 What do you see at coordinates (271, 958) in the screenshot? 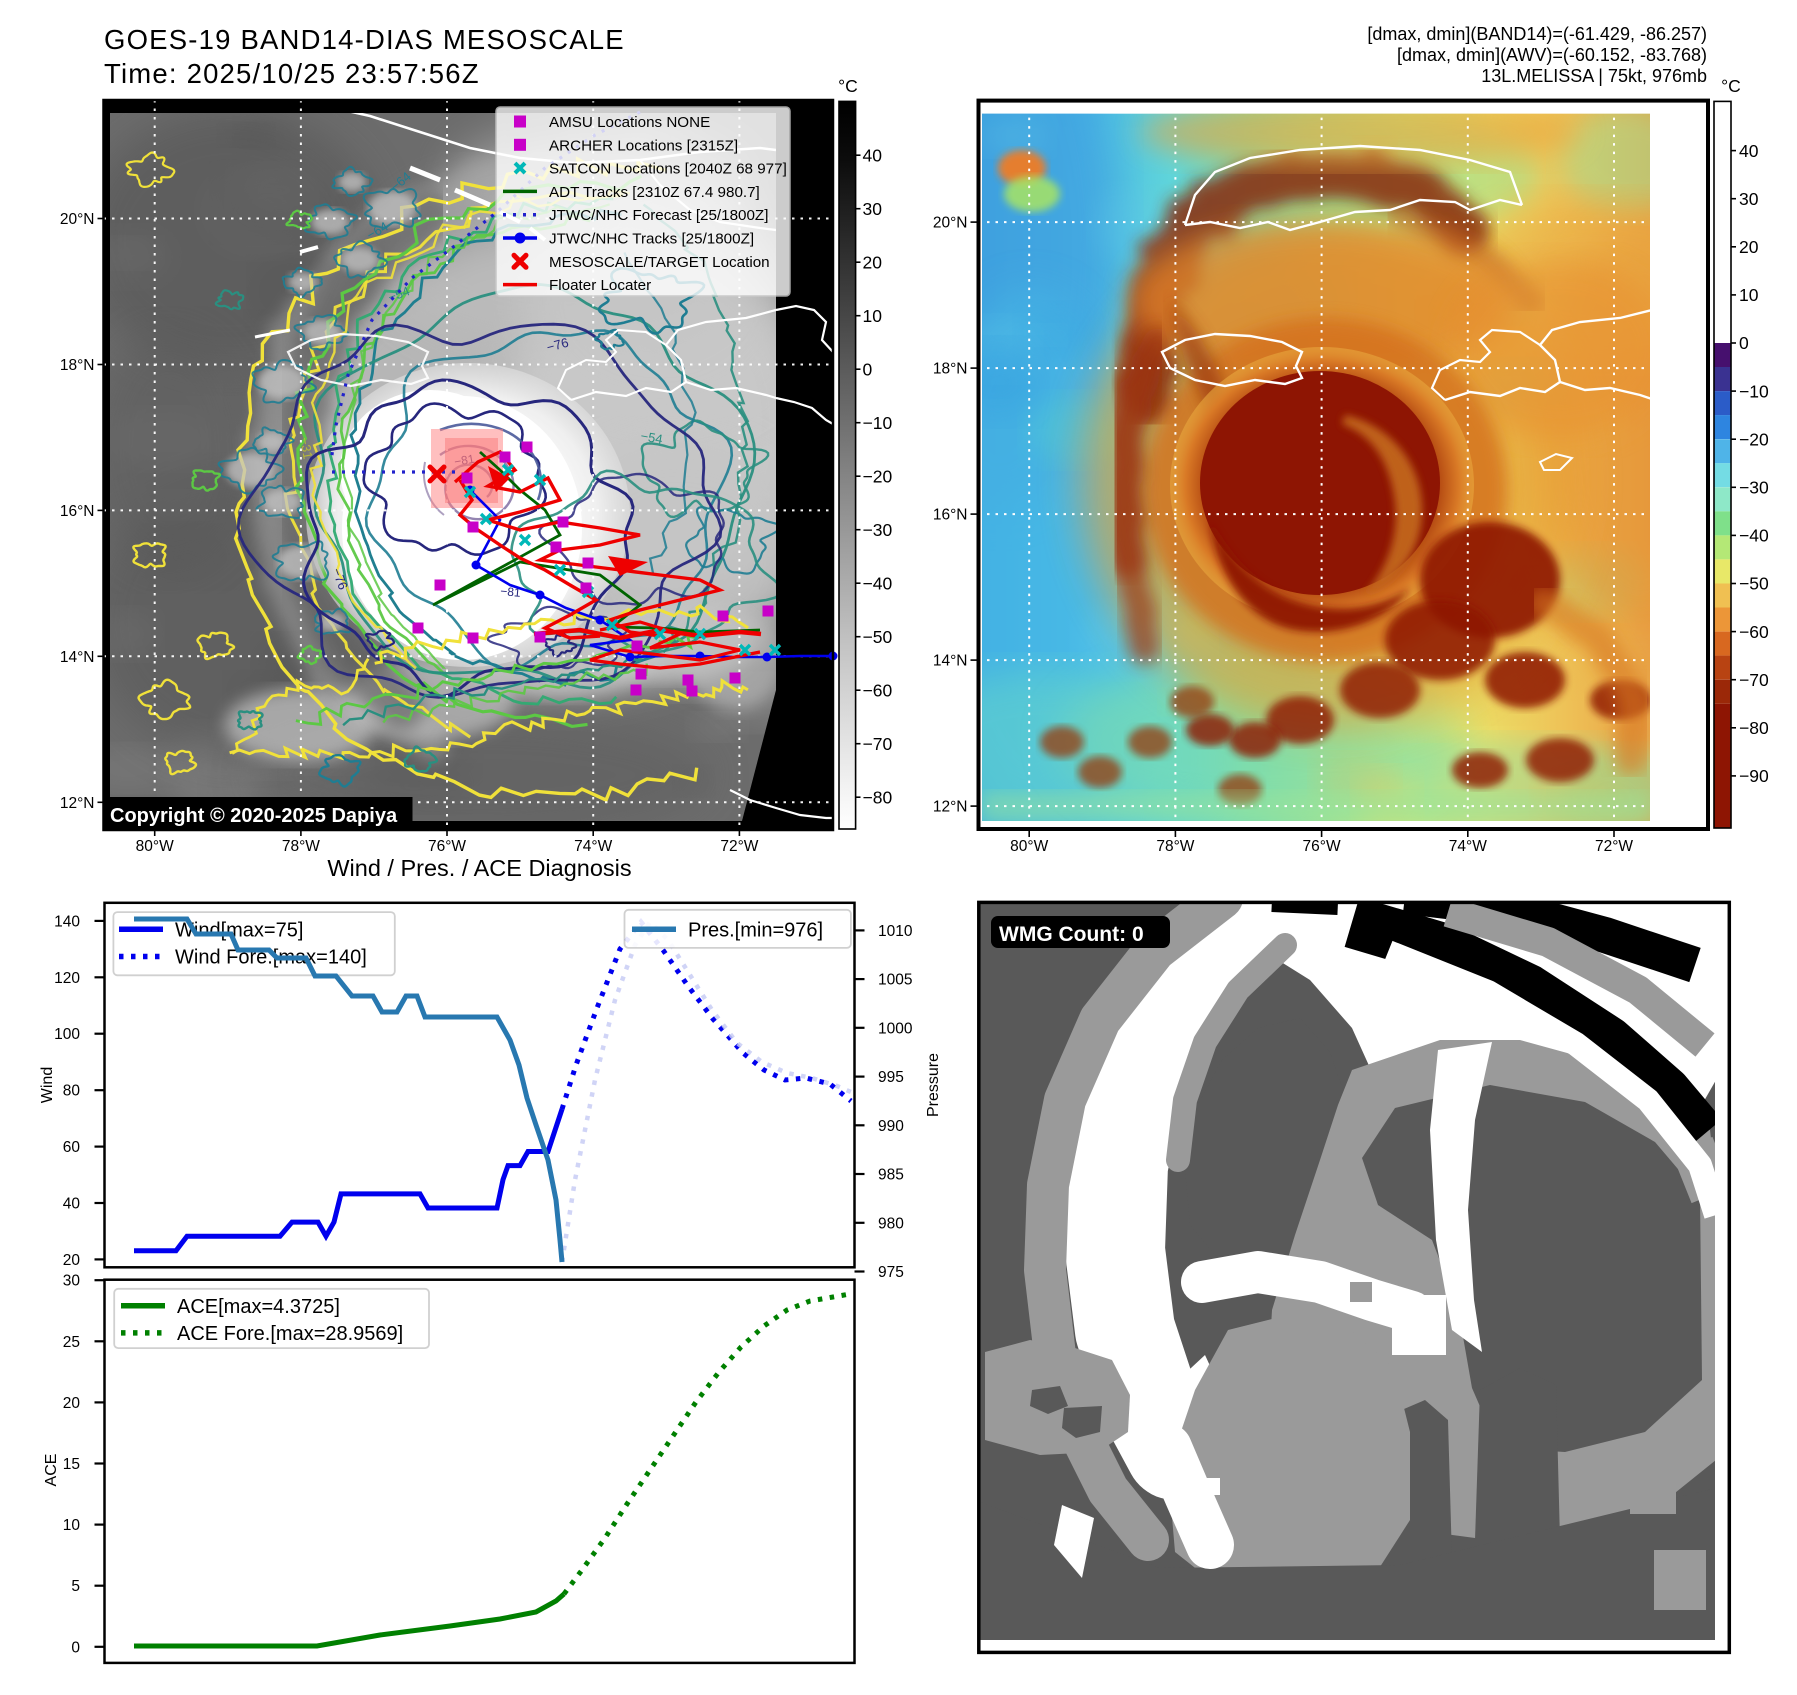
I see `svg-text: Wind Fore.[max=140]` at bounding box center [271, 958].